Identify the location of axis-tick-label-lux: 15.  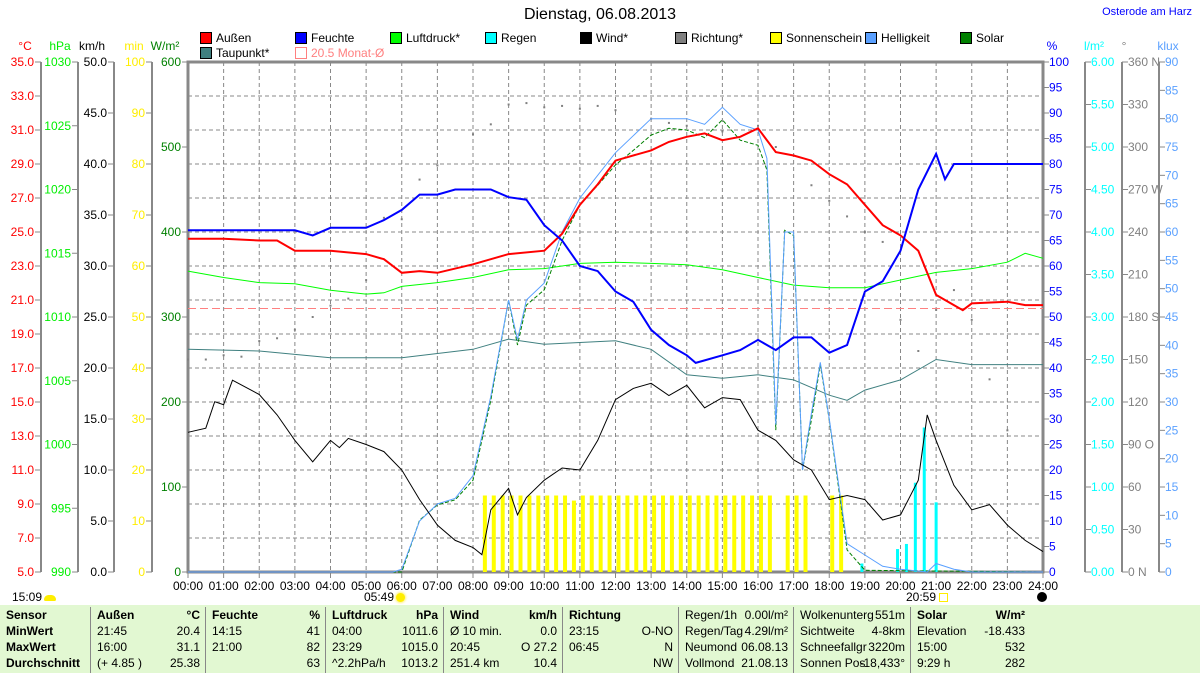
(1172, 487).